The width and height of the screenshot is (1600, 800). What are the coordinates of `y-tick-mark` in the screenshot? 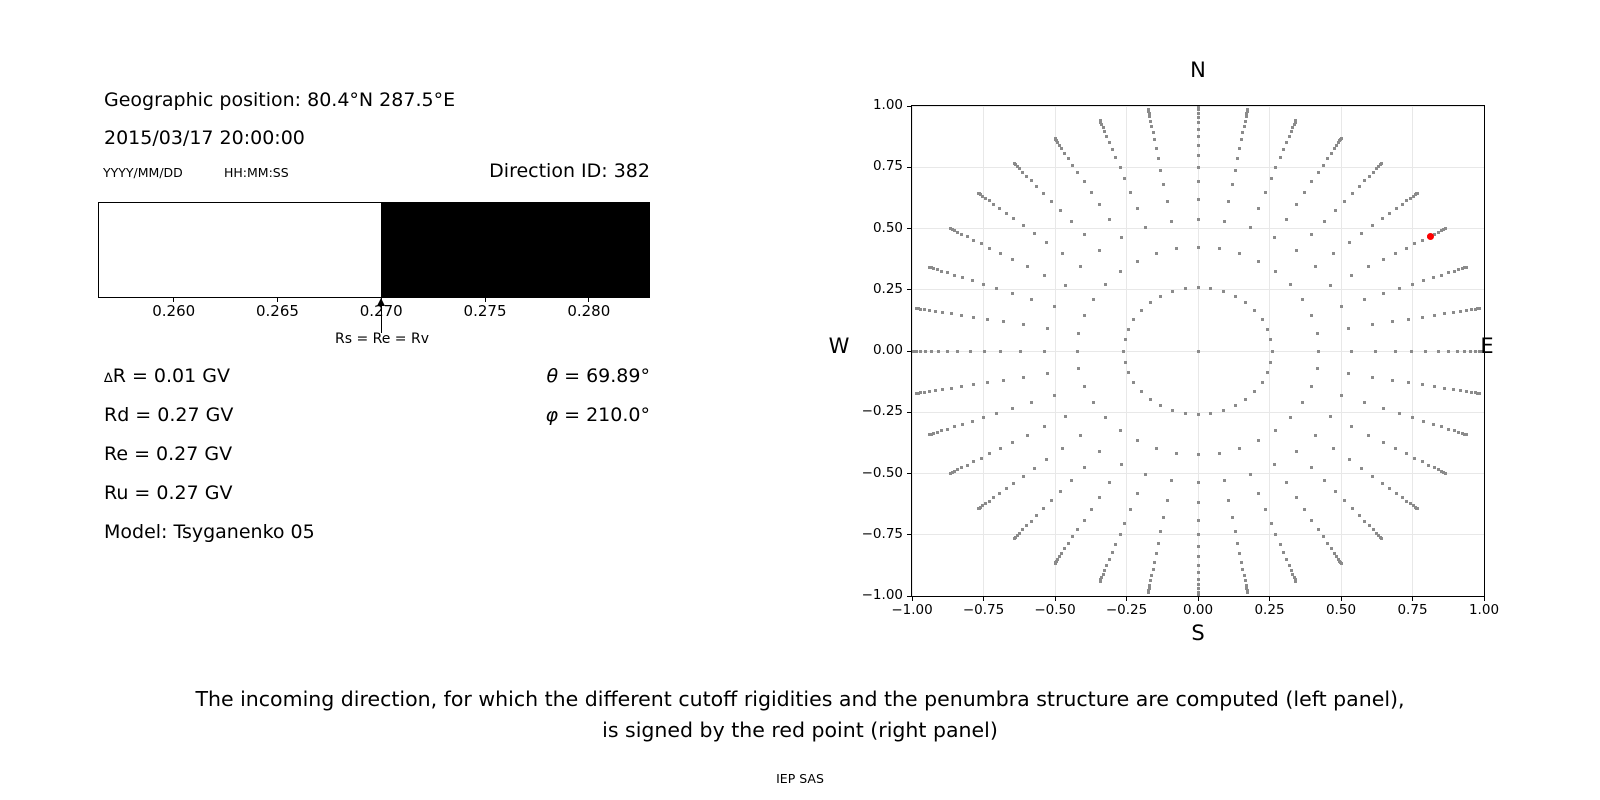 It's located at (909, 167).